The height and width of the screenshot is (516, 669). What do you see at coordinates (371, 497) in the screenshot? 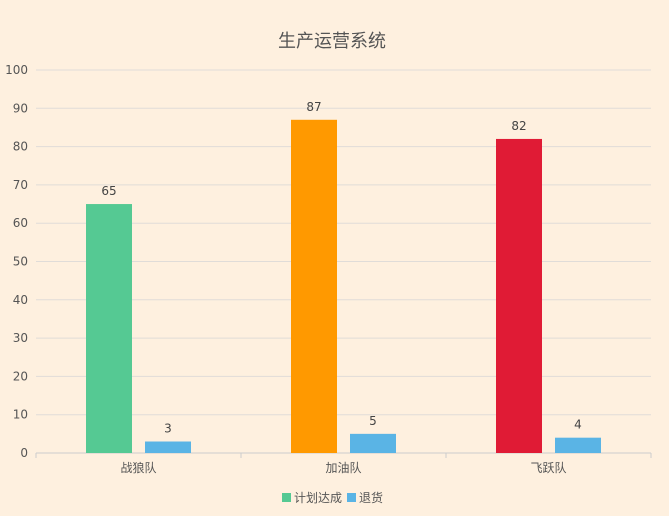
I see `legend-label: 退货` at bounding box center [371, 497].